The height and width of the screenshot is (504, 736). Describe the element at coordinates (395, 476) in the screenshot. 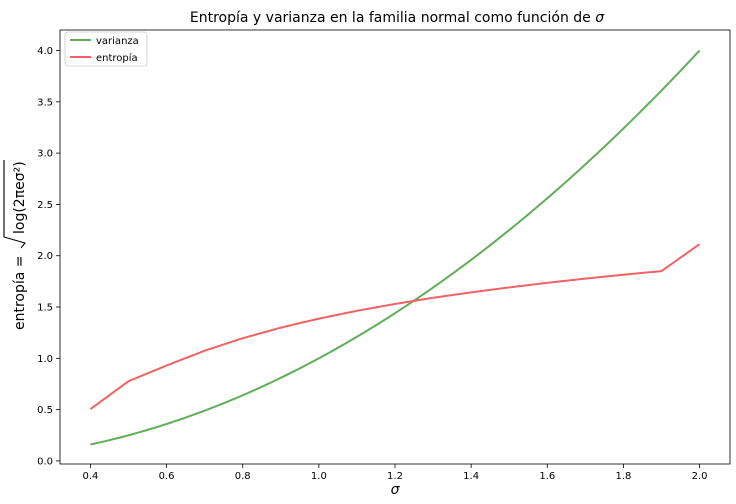

I see `x-tick-label: 1.2` at that location.